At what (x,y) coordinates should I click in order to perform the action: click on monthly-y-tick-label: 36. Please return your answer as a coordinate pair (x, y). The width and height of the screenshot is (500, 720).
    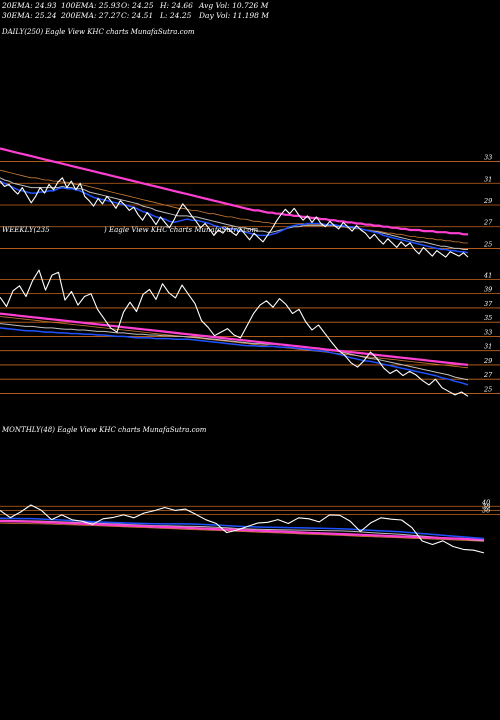
    Looking at the image, I should click on (486, 510).